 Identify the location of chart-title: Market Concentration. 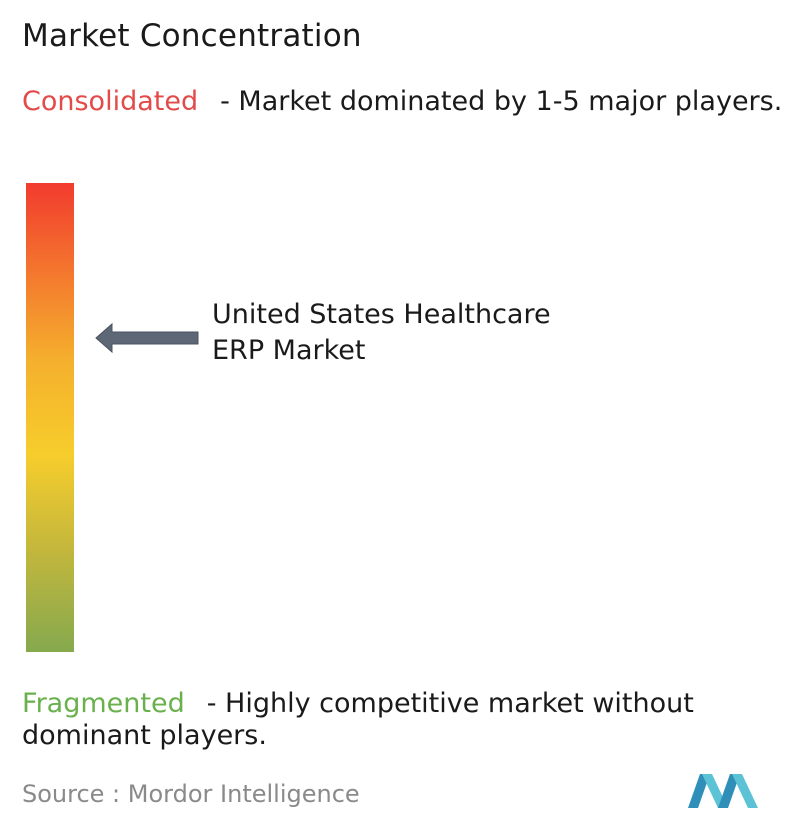
(192, 36).